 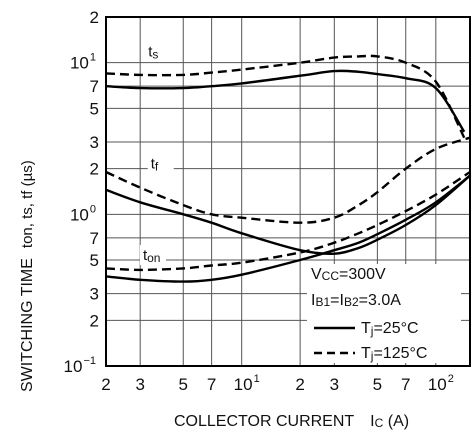 What do you see at coordinates (27, 276) in the screenshot?
I see `y-axis-label: SWITCHING TIMEton, ts, tf (µs)` at bounding box center [27, 276].